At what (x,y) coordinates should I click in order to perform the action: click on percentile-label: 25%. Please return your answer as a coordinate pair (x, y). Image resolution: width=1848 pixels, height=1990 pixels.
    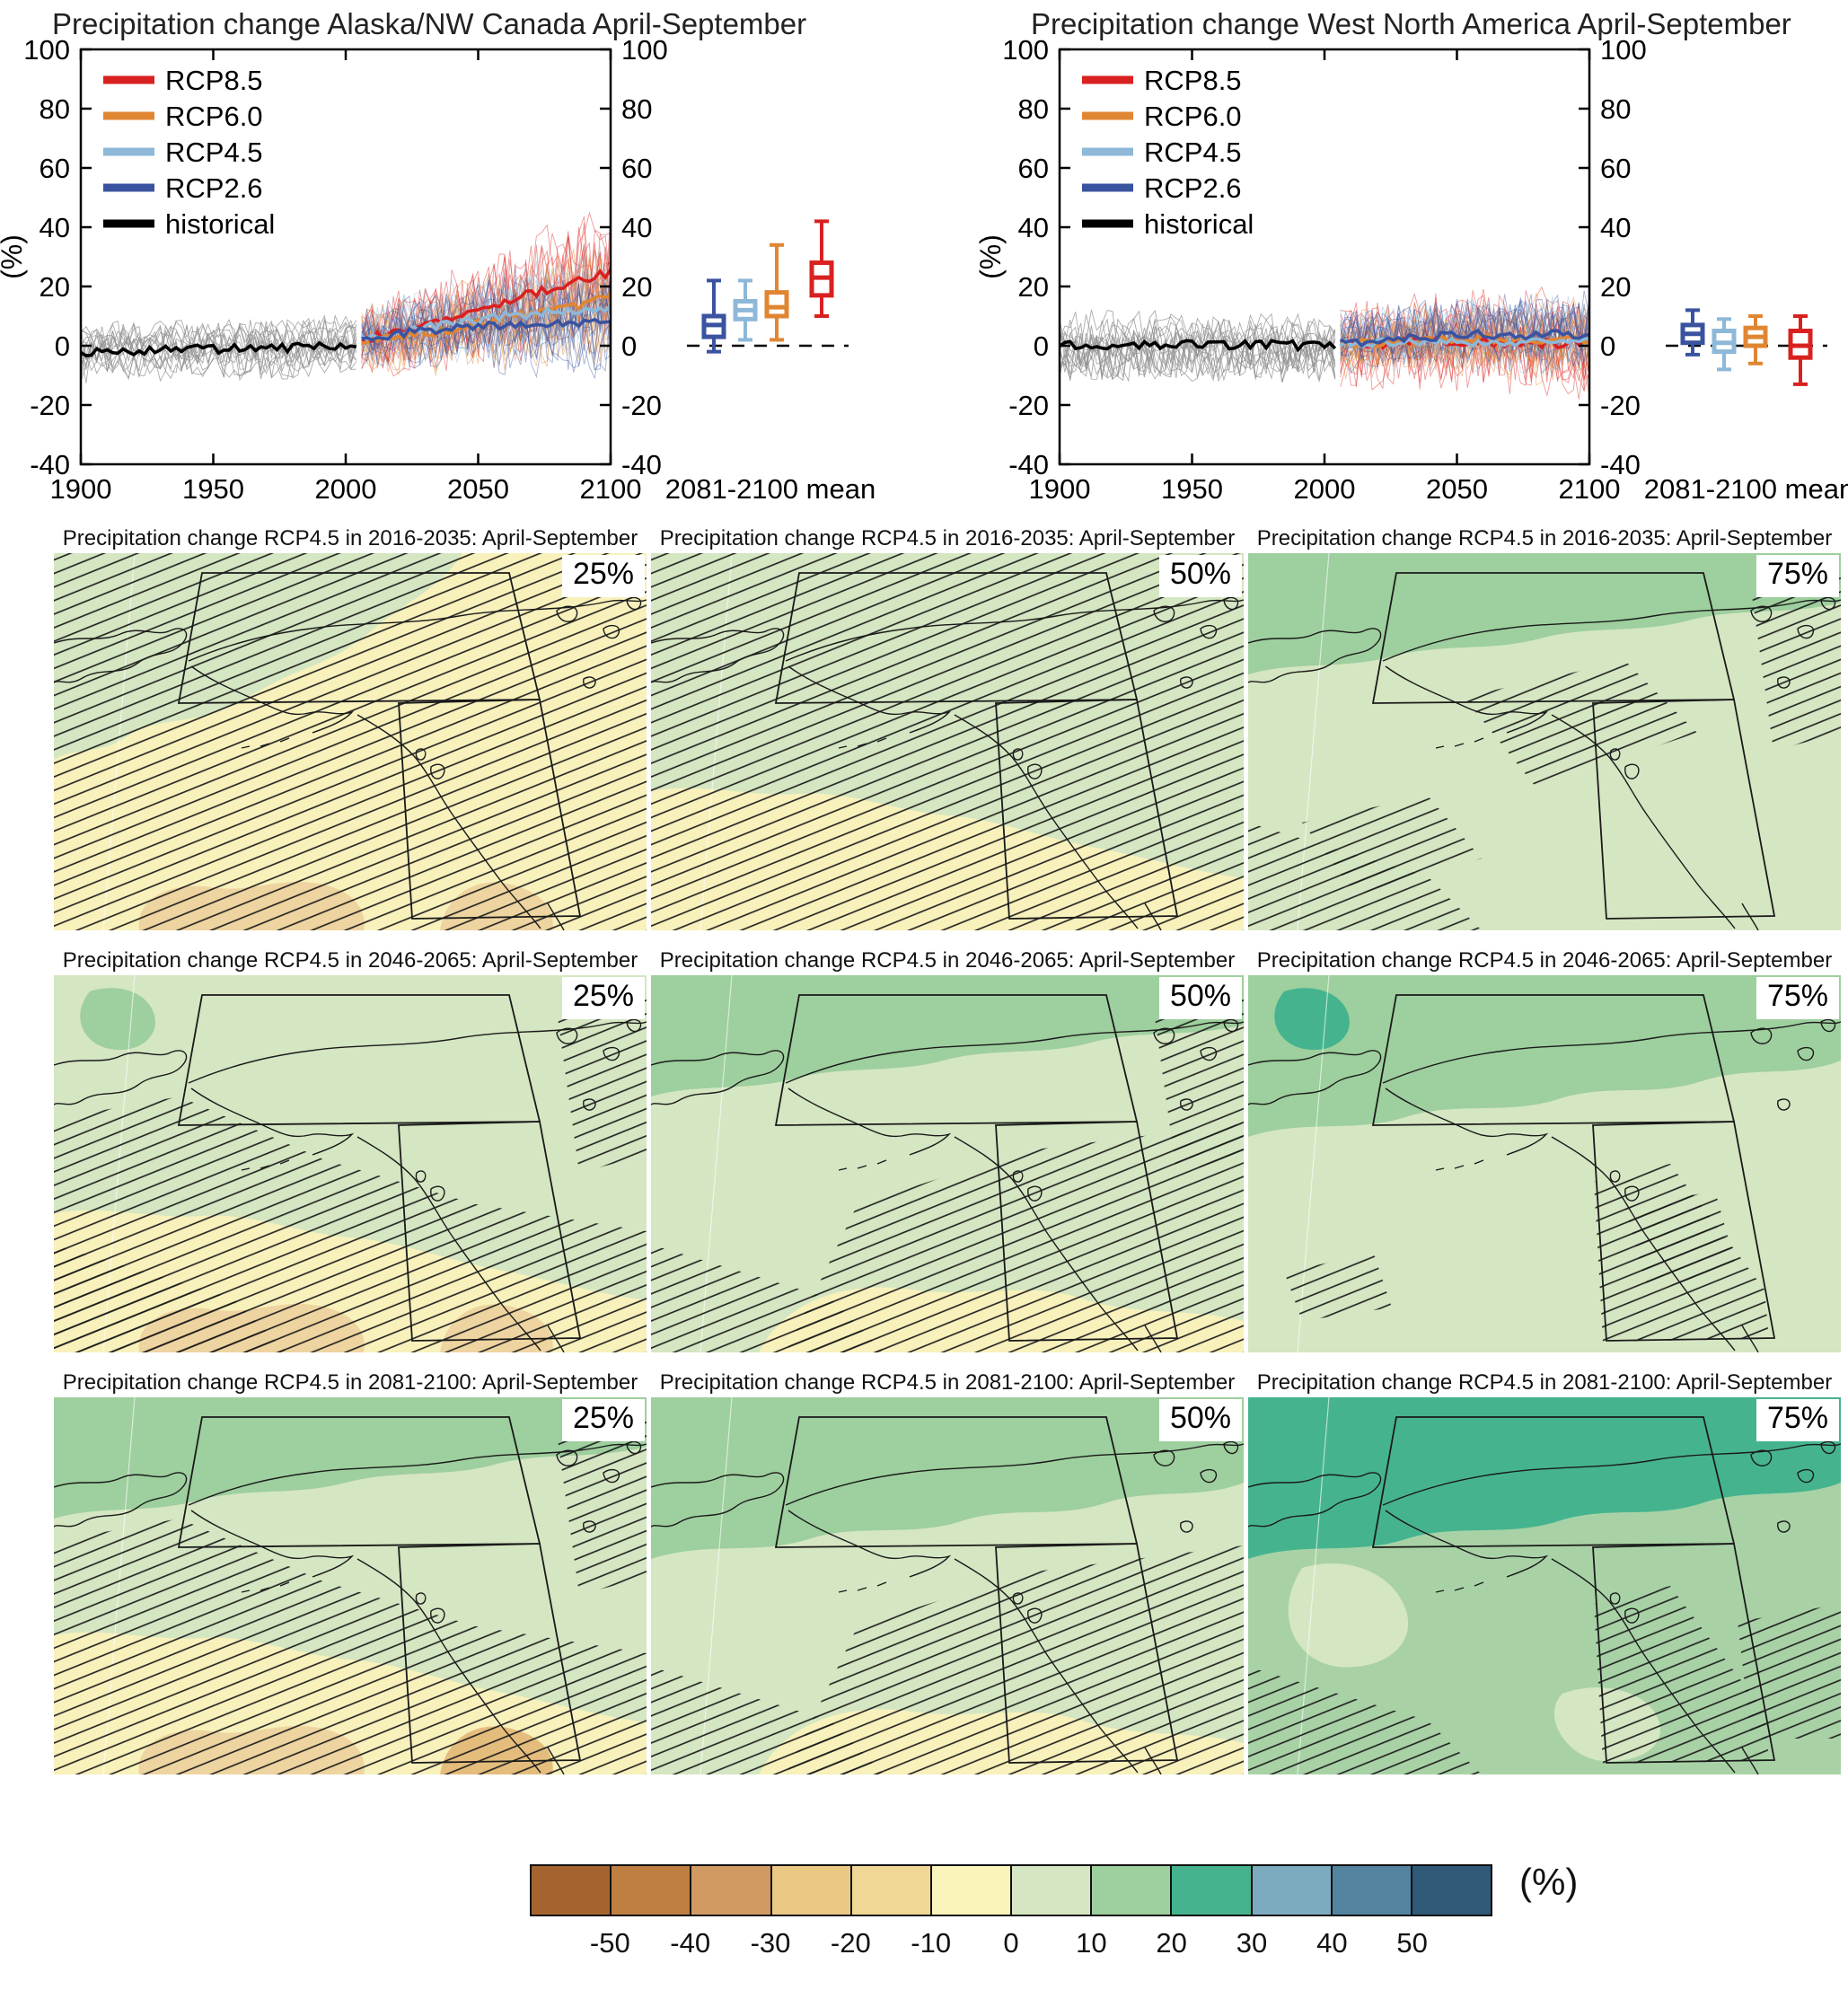
    Looking at the image, I should click on (603, 576).